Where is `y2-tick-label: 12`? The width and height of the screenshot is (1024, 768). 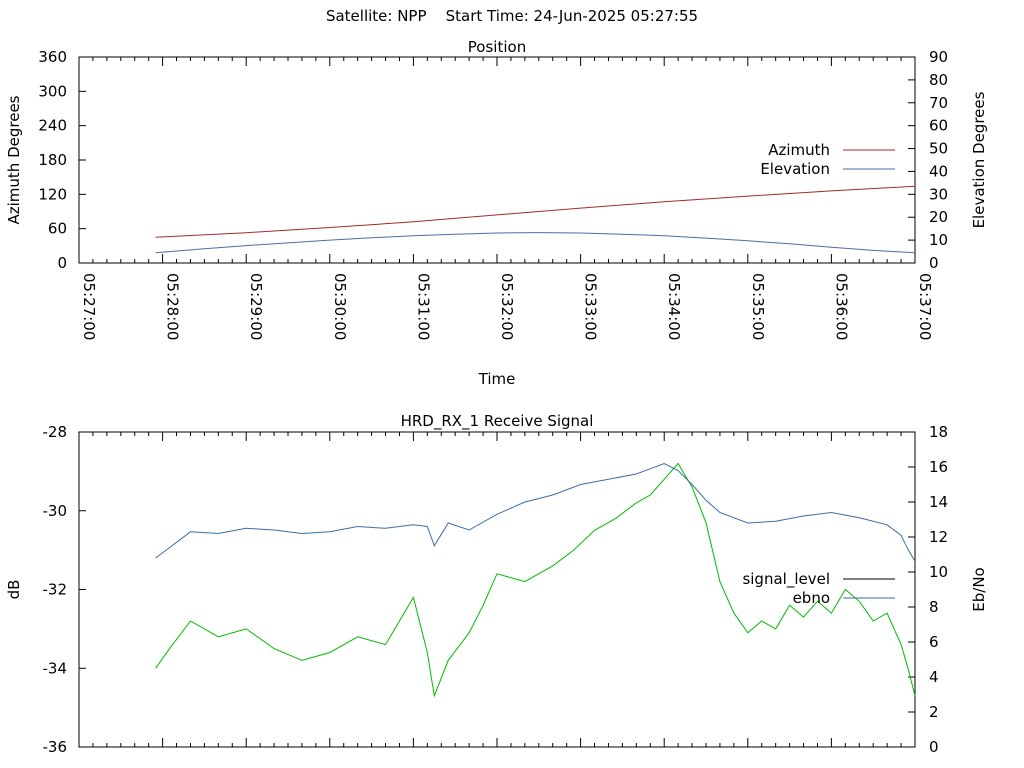 y2-tick-label: 12 is located at coordinates (938, 537).